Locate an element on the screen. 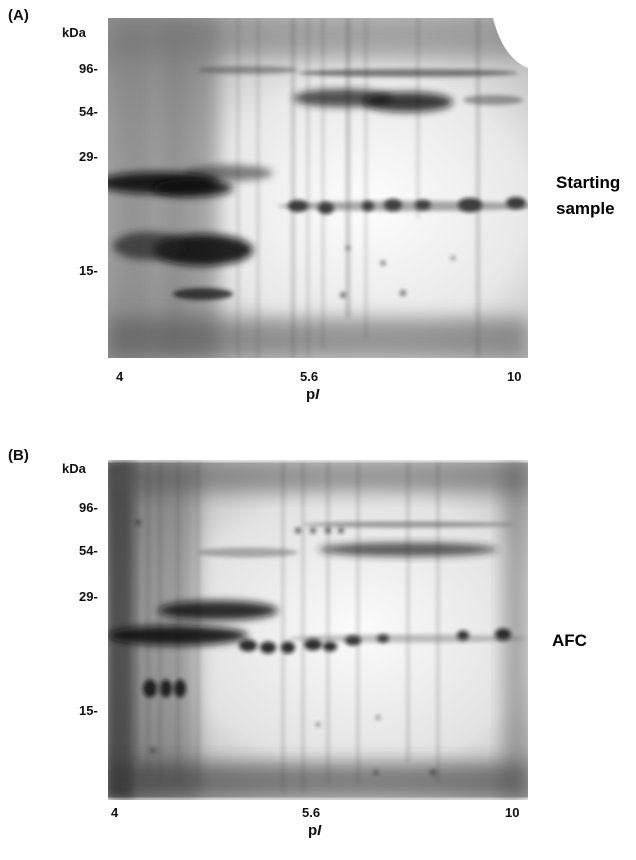 The width and height of the screenshot is (636, 860). panel-label: (B) is located at coordinates (18, 455).